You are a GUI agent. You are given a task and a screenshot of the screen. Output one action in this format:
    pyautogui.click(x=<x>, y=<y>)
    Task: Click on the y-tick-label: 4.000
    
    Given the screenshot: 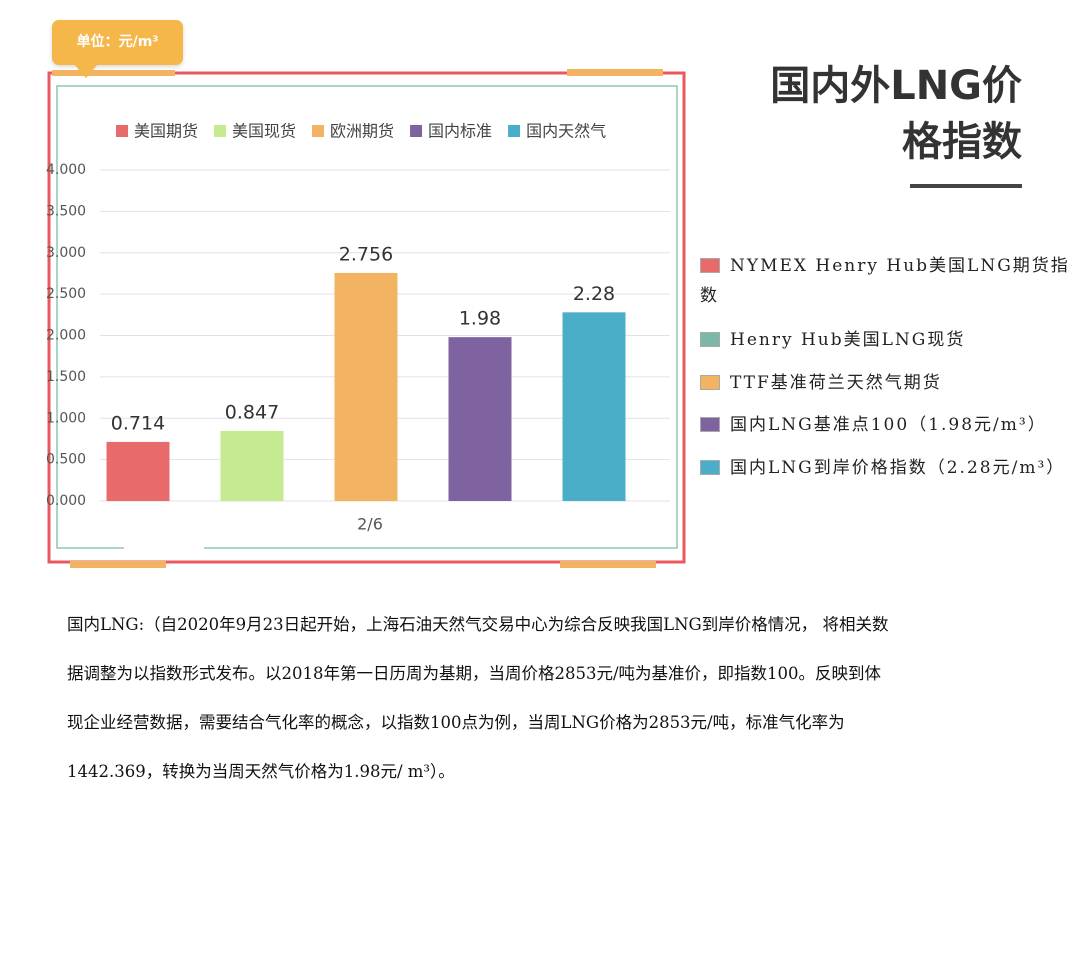 What is the action you would take?
    pyautogui.click(x=66, y=170)
    